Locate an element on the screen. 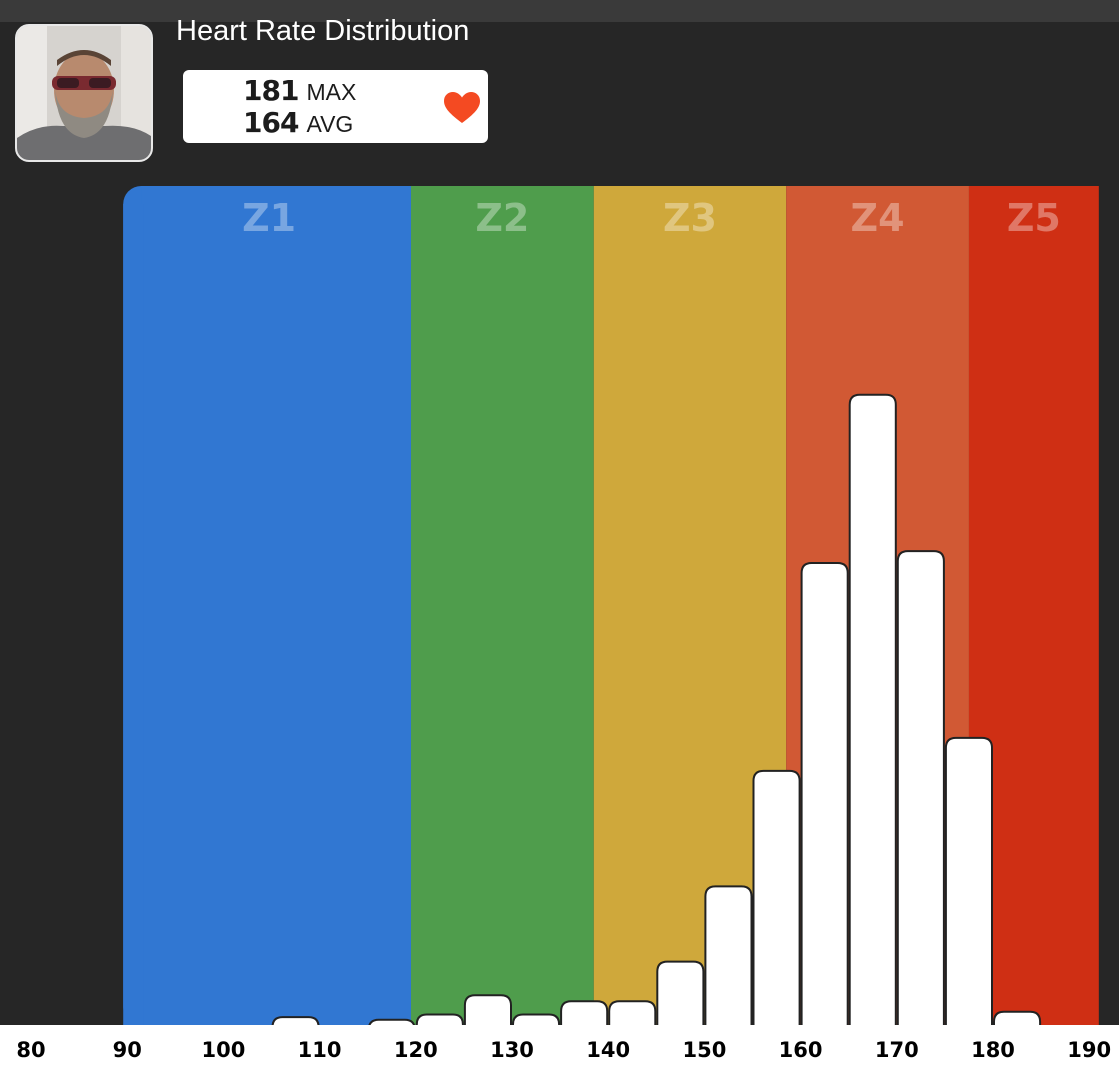 This screenshot has width=1119, height=1080. zone-label-z5: Z5 is located at coordinates (1034, 218).